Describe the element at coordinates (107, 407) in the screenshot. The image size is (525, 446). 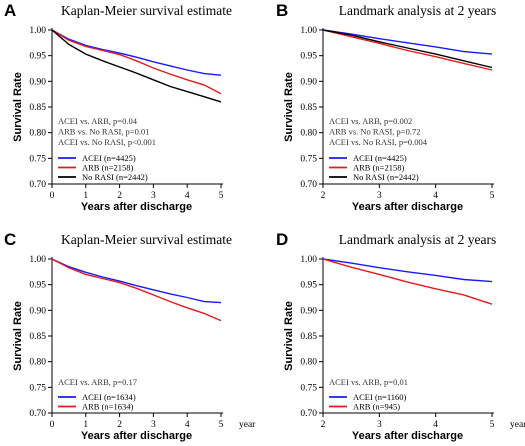
I see `legend-label: ARB (n=1634)` at that location.